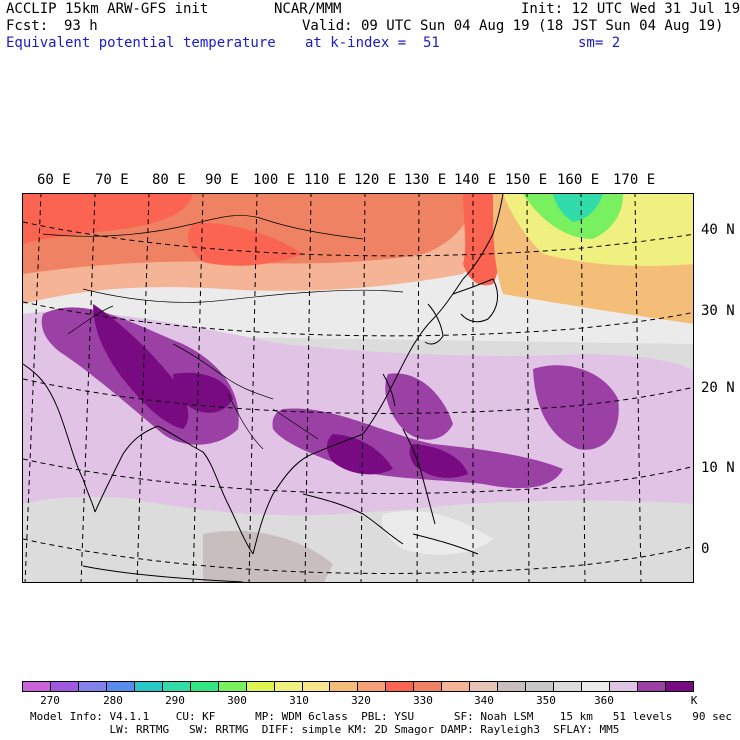 The width and height of the screenshot is (740, 740). I want to click on colorbar, so click(358, 686).